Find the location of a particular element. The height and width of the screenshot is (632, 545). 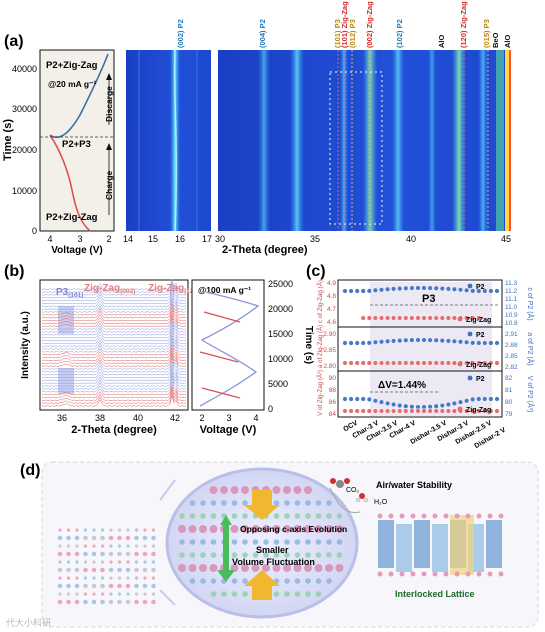

panel-b-traces is located at coordinates (114, 342).